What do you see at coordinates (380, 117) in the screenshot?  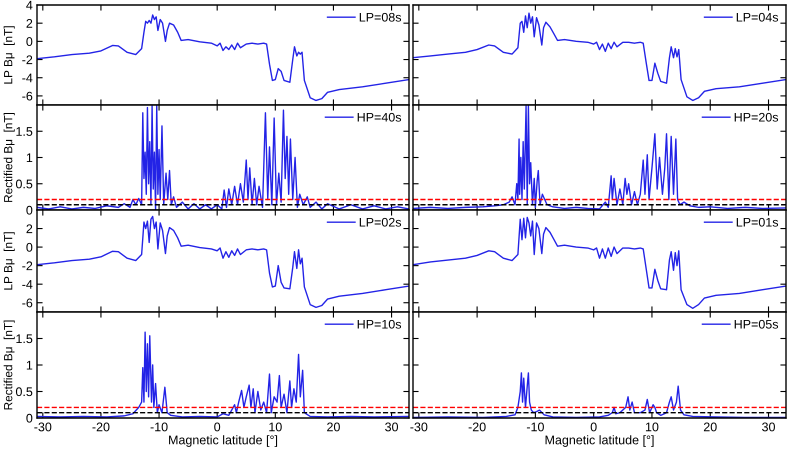 I see `legend-label: HP=40s` at bounding box center [380, 117].